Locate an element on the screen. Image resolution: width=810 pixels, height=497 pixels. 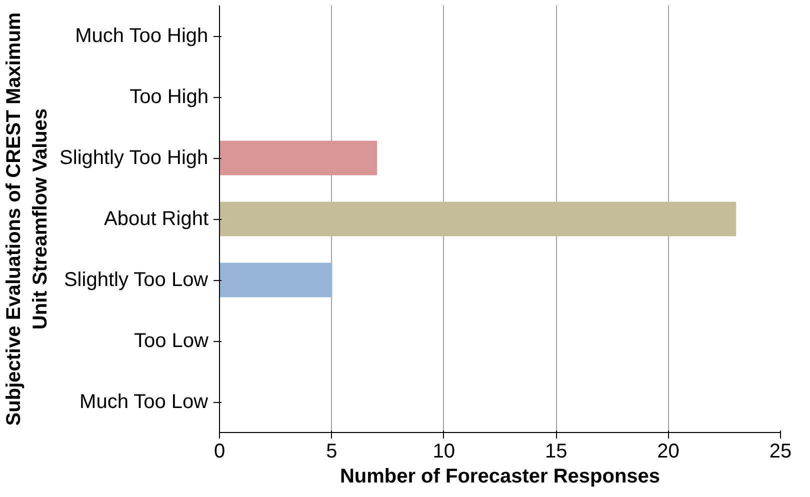
x-axis-title: Number of Forecaster Responses is located at coordinates (500, 477).